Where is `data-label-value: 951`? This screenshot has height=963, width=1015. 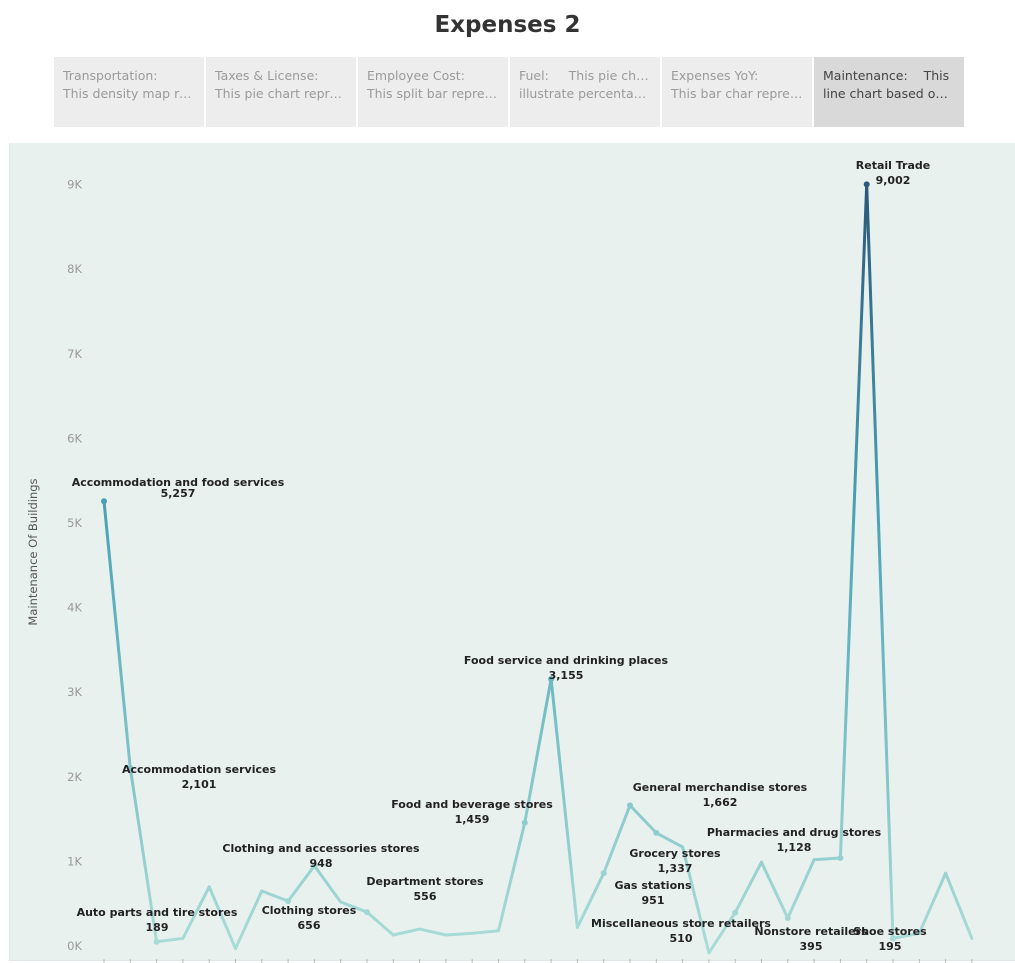 data-label-value: 951 is located at coordinates (653, 900).